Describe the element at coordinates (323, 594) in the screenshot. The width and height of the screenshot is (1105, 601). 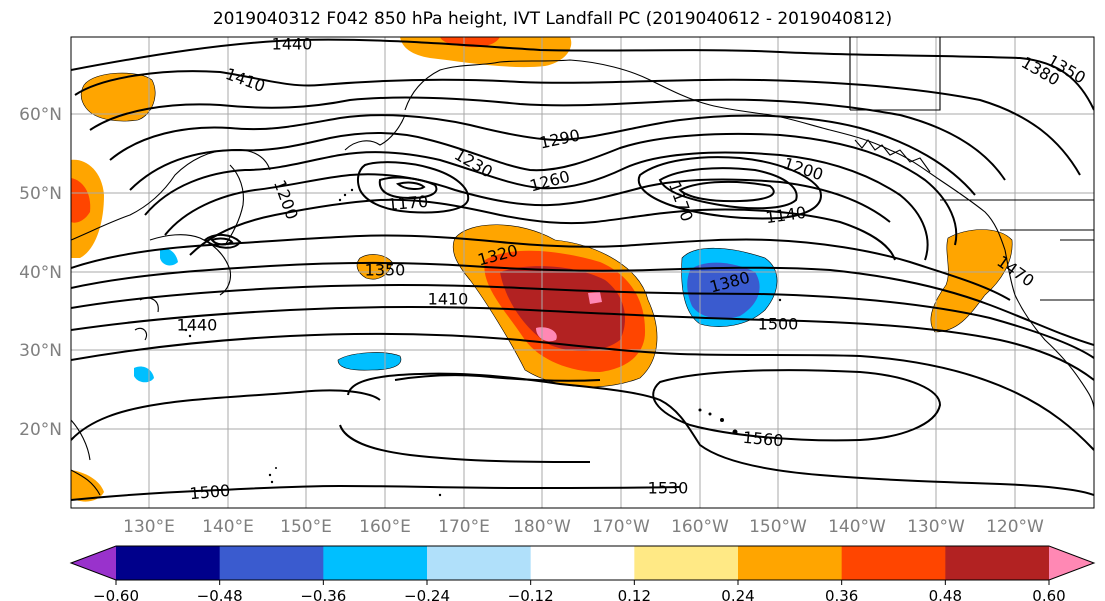
I see `colorbar-tick-label: −0.36` at that location.